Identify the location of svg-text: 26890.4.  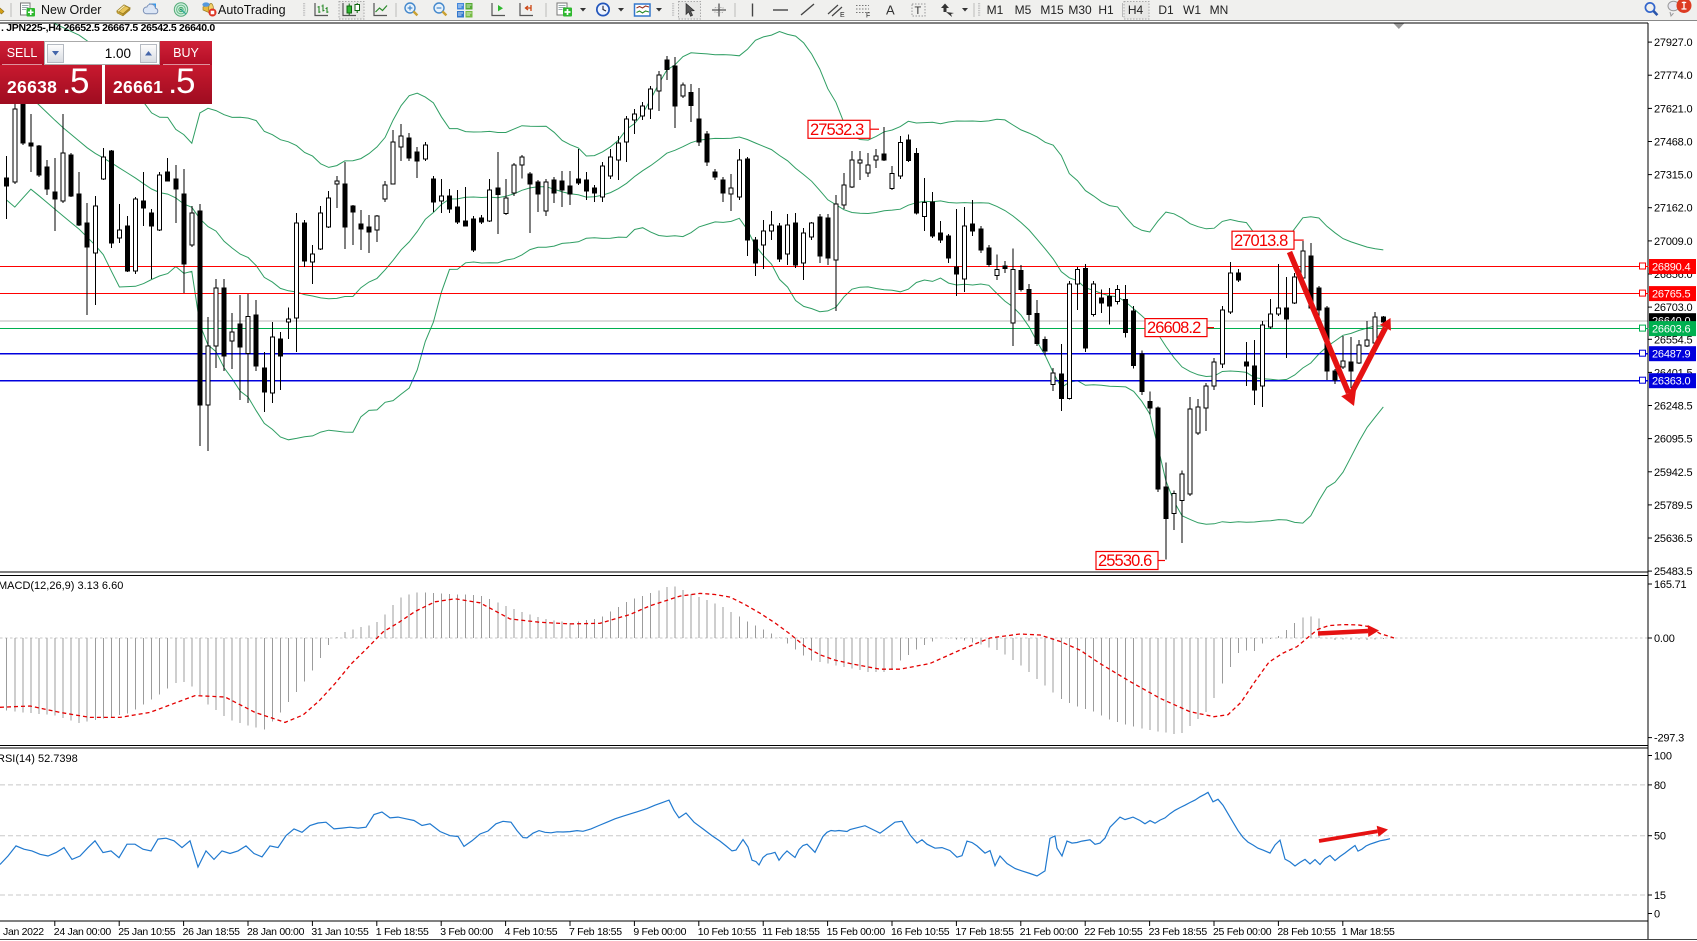
(1671, 268).